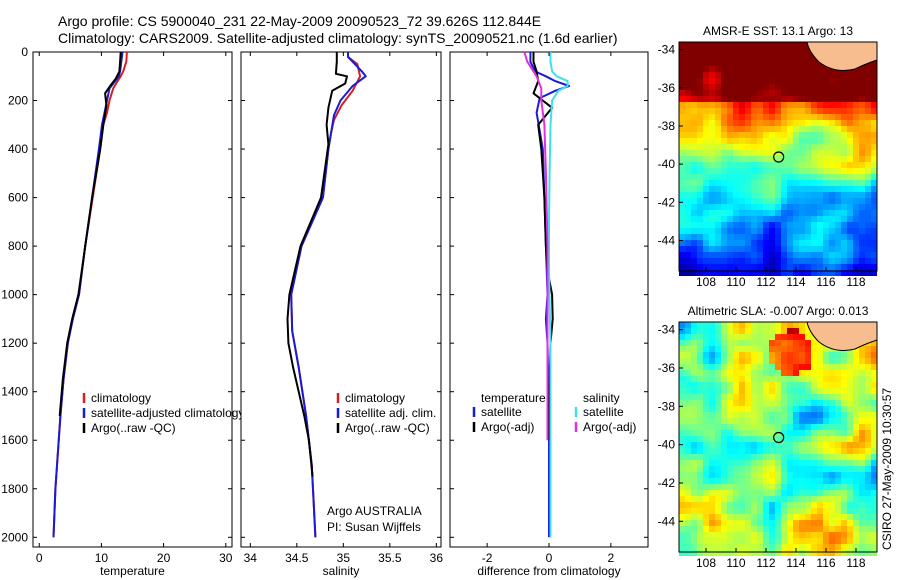 The width and height of the screenshot is (900, 580). I want to click on temperature-legend-label: Argo(..raw -QC), so click(133, 428).